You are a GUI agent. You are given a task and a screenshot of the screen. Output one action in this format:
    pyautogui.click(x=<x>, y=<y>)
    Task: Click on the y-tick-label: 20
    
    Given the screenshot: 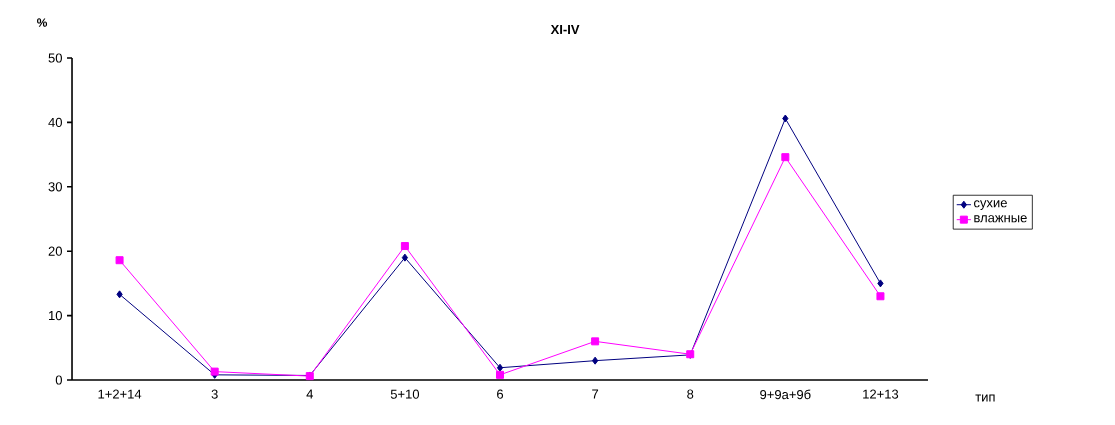 What is the action you would take?
    pyautogui.click(x=55, y=251)
    